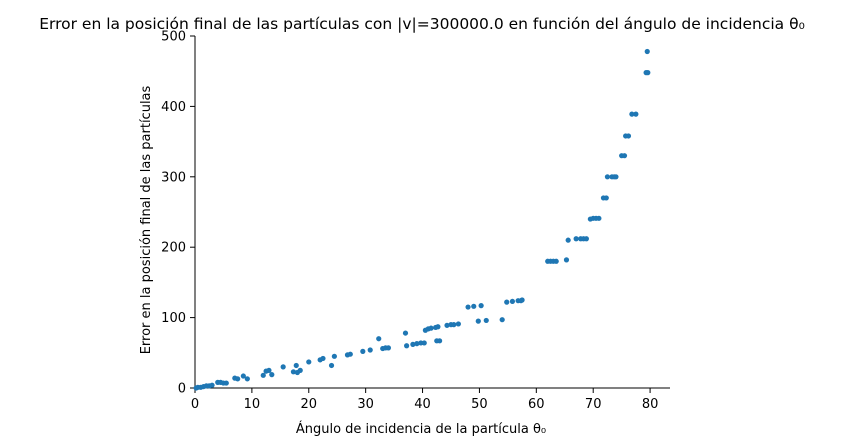 This screenshot has height=447, width=843. I want to click on x-tick-label: 30, so click(365, 404).